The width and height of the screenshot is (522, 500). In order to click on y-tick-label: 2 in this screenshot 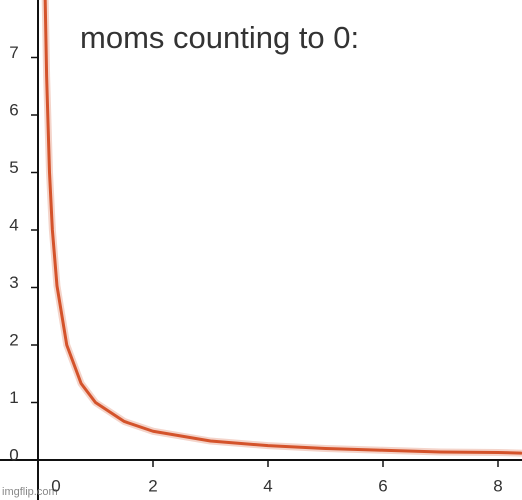, I will do `click(13, 339)`.